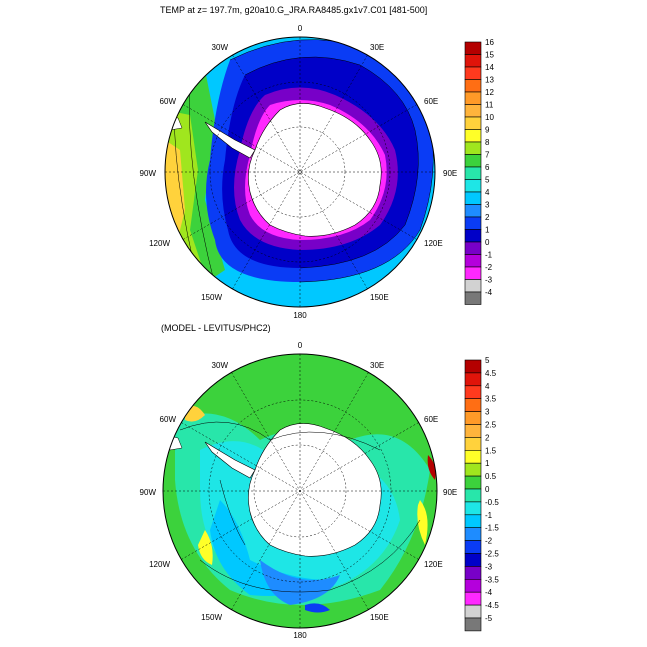 The width and height of the screenshot is (647, 647). I want to click on colorbar-label: 12, so click(489, 92).